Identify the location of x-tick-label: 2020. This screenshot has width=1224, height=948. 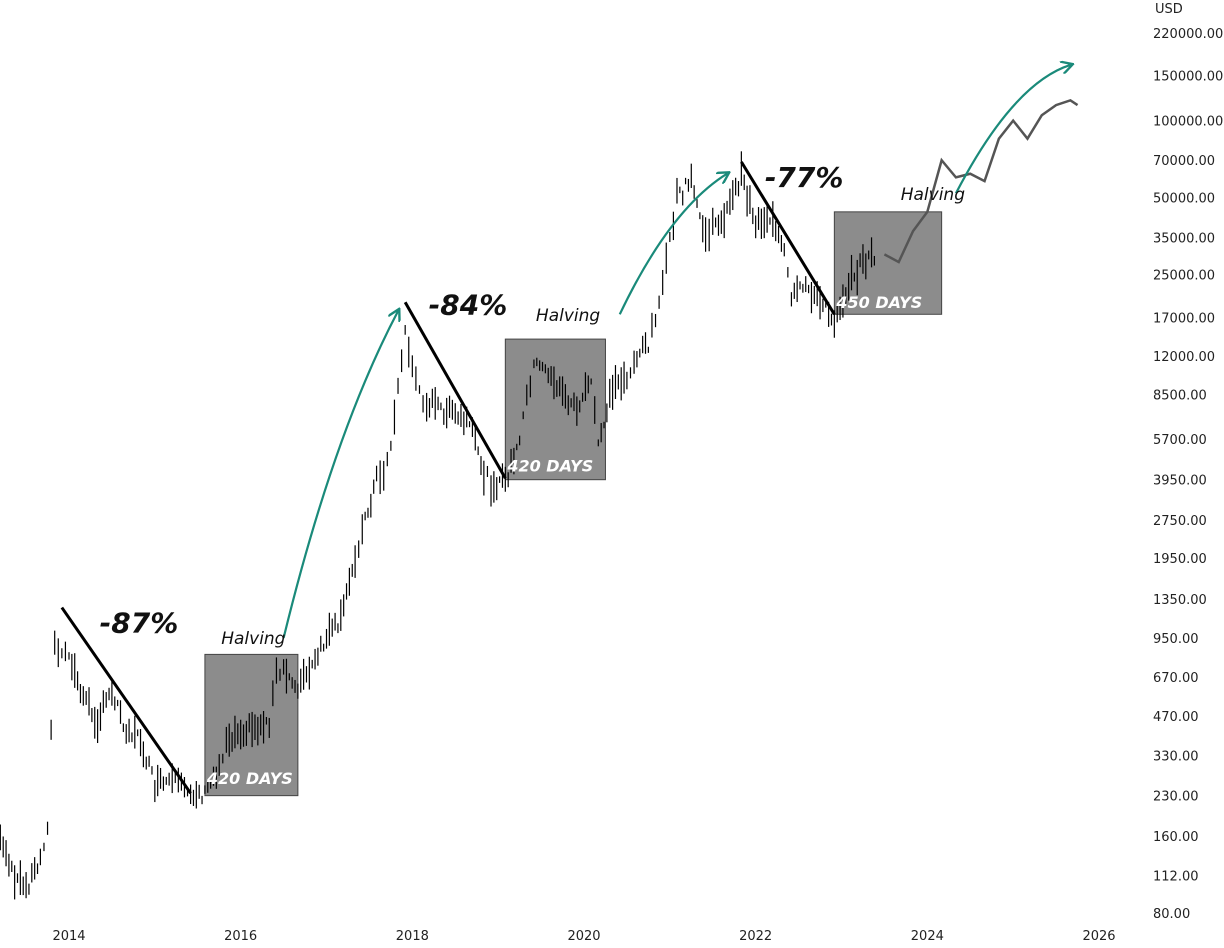
(583, 936).